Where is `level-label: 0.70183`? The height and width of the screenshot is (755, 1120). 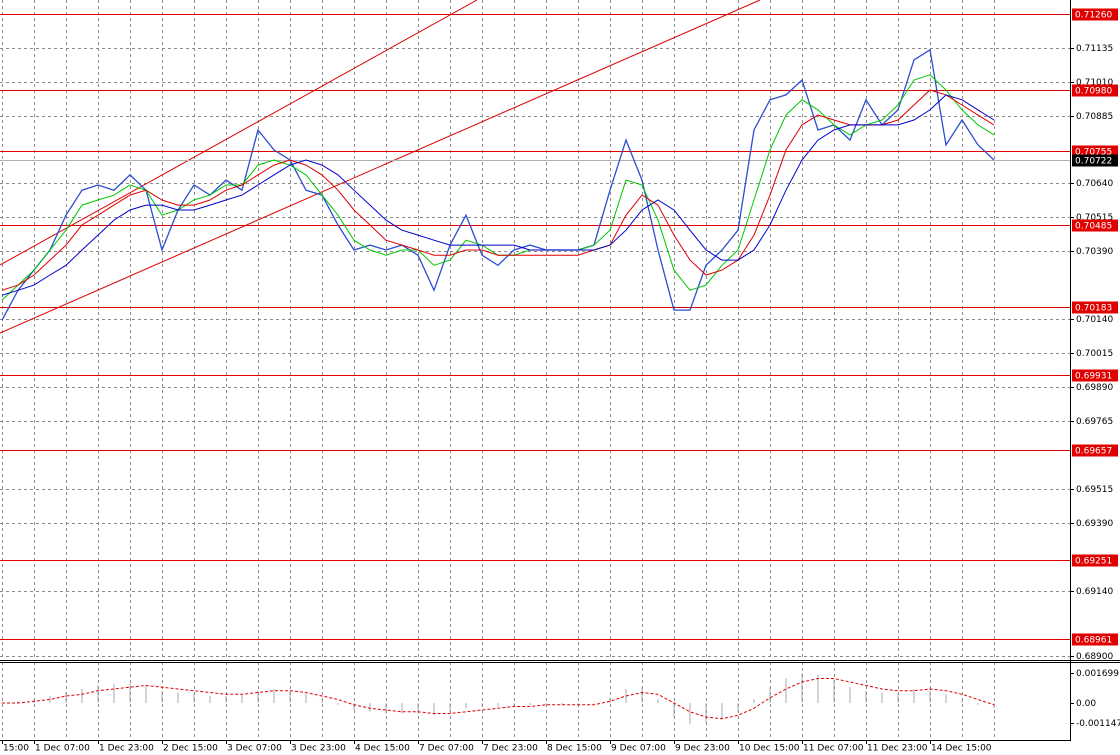 level-label: 0.70183 is located at coordinates (1093, 309).